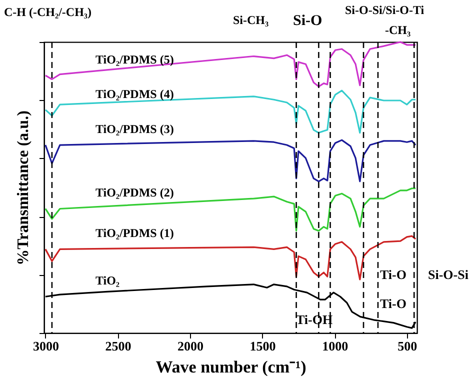 The image size is (474, 389). I want to click on x-axis-title: Wave number (cm⁻¹), so click(231, 367).